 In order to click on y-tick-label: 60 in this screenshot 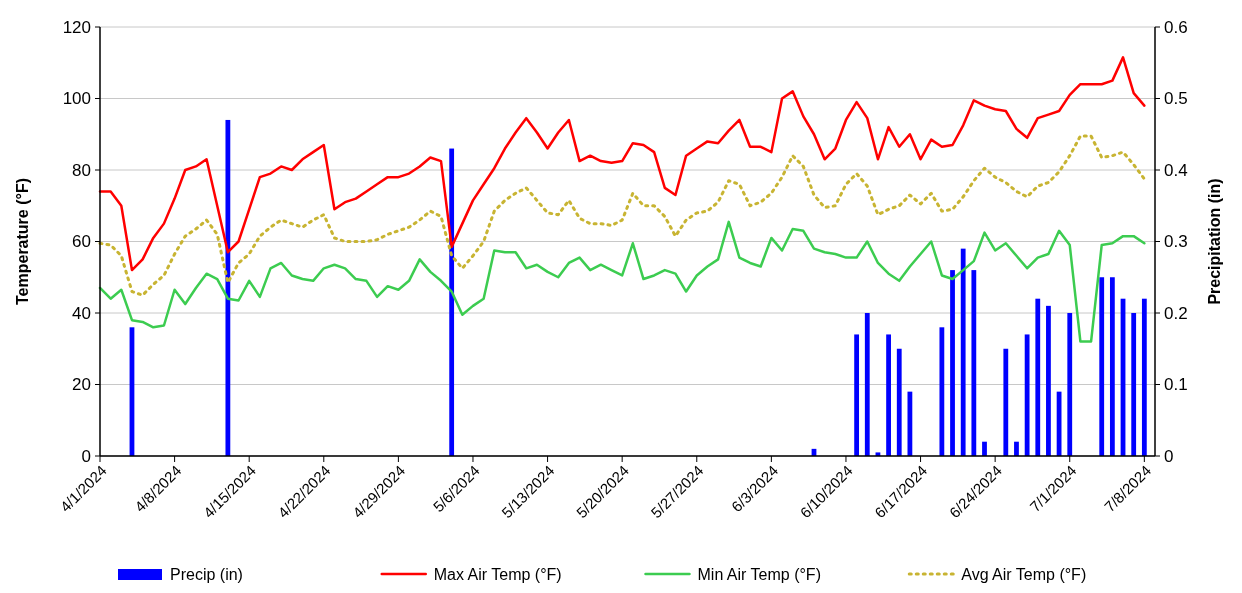, I will do `click(81, 242)`.